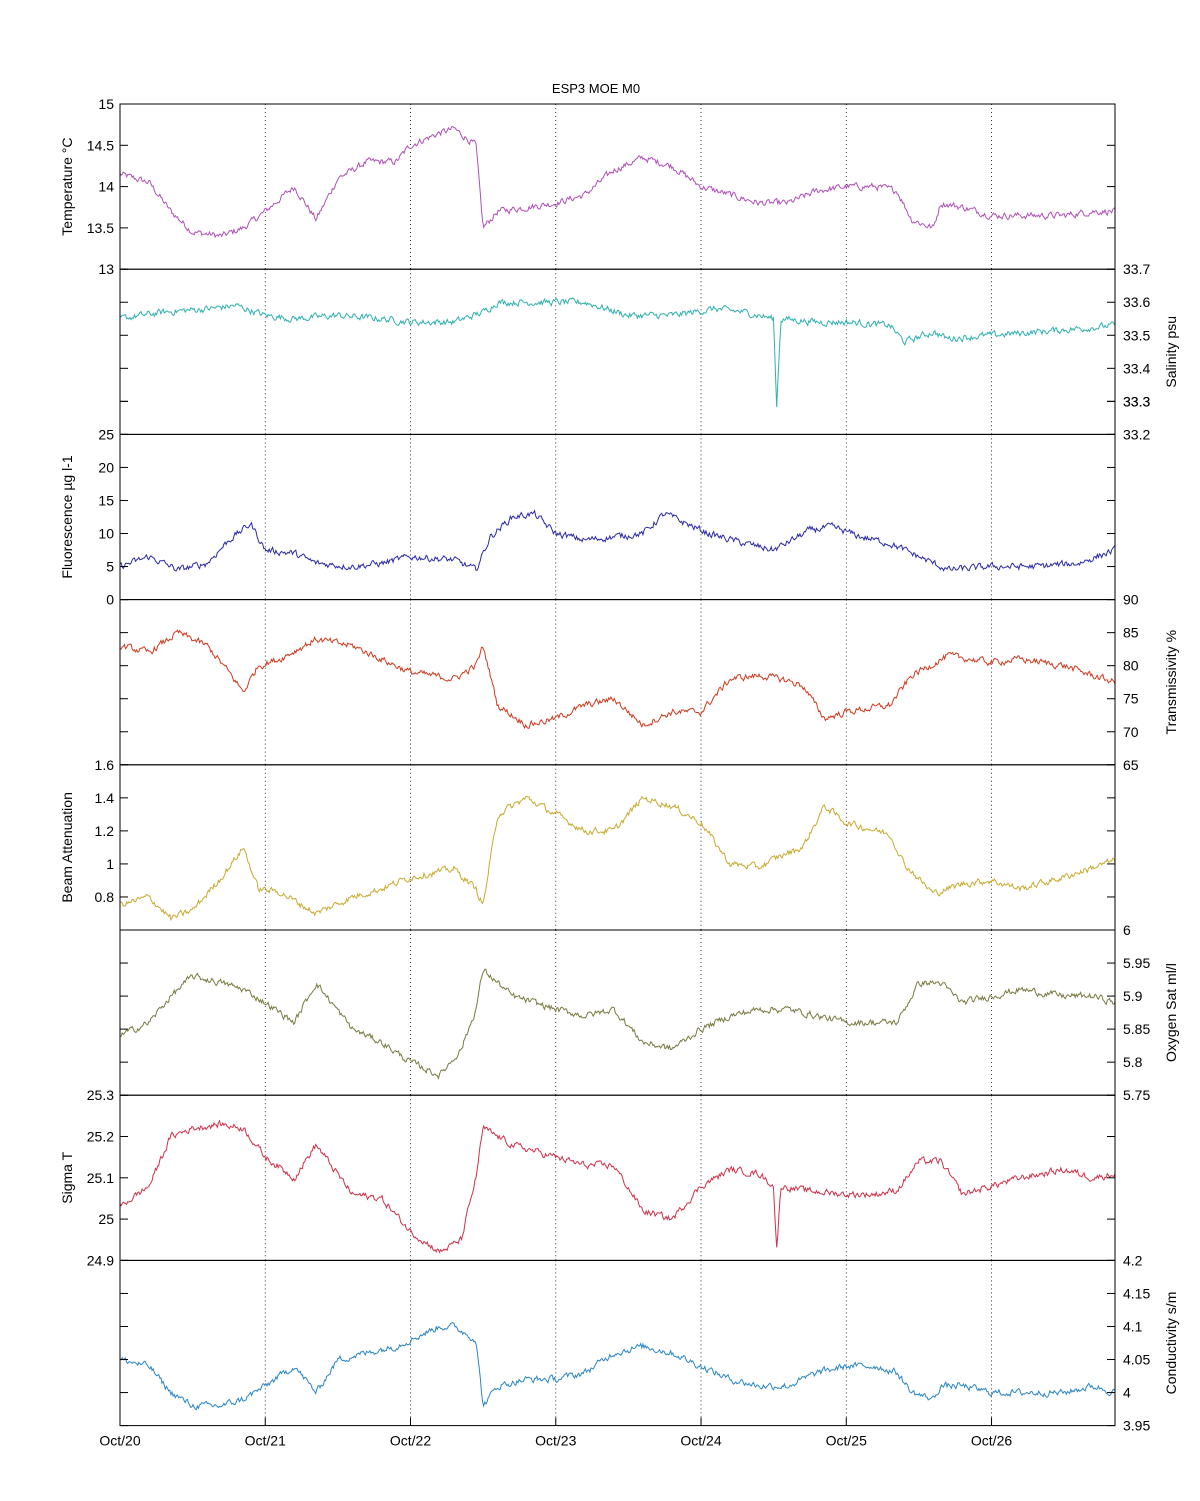  I want to click on panel-6: 5.75 5.8 5.85 5.9 5.95 6 Oxygen Sat ml/l, so click(649, 1012).